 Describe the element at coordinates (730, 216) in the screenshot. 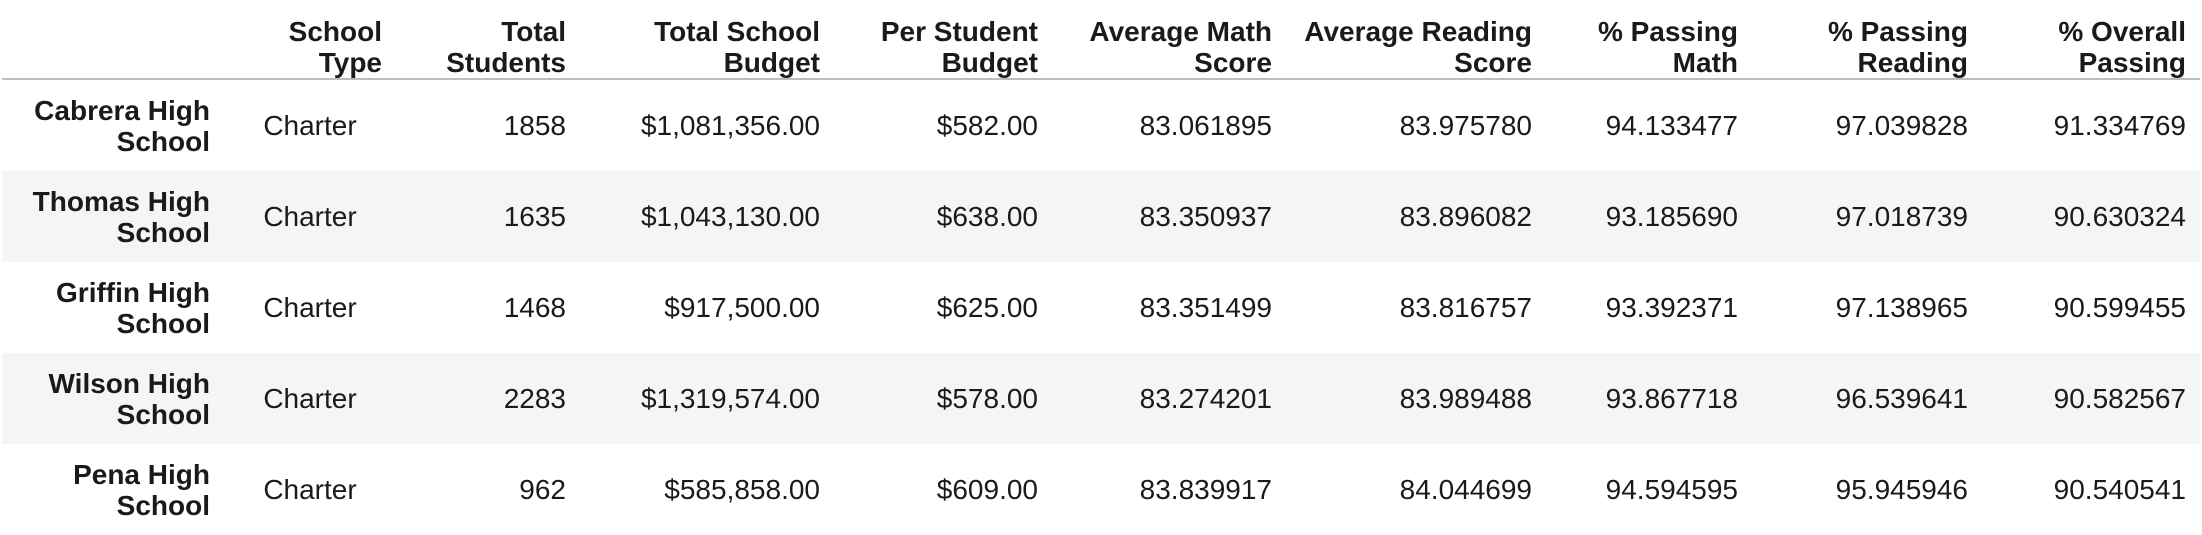

I see `cell-total-budget: $1,043,130.00` at that location.